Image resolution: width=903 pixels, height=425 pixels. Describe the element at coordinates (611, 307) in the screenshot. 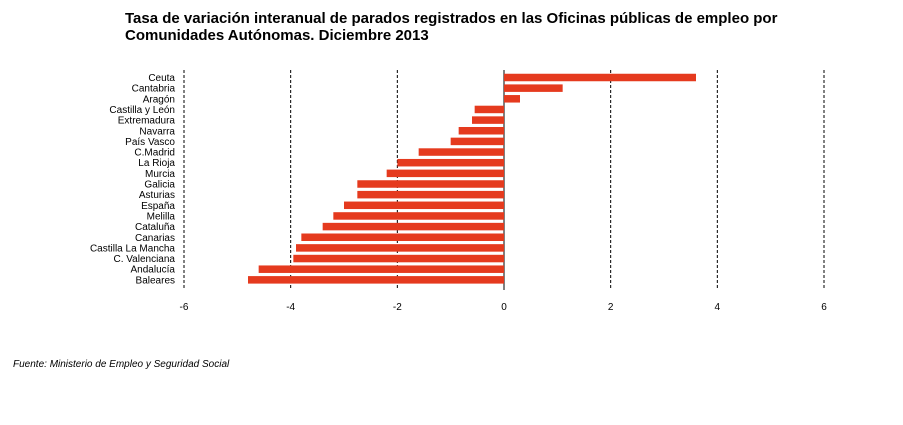

I see `x-tick-label-4: 2` at that location.